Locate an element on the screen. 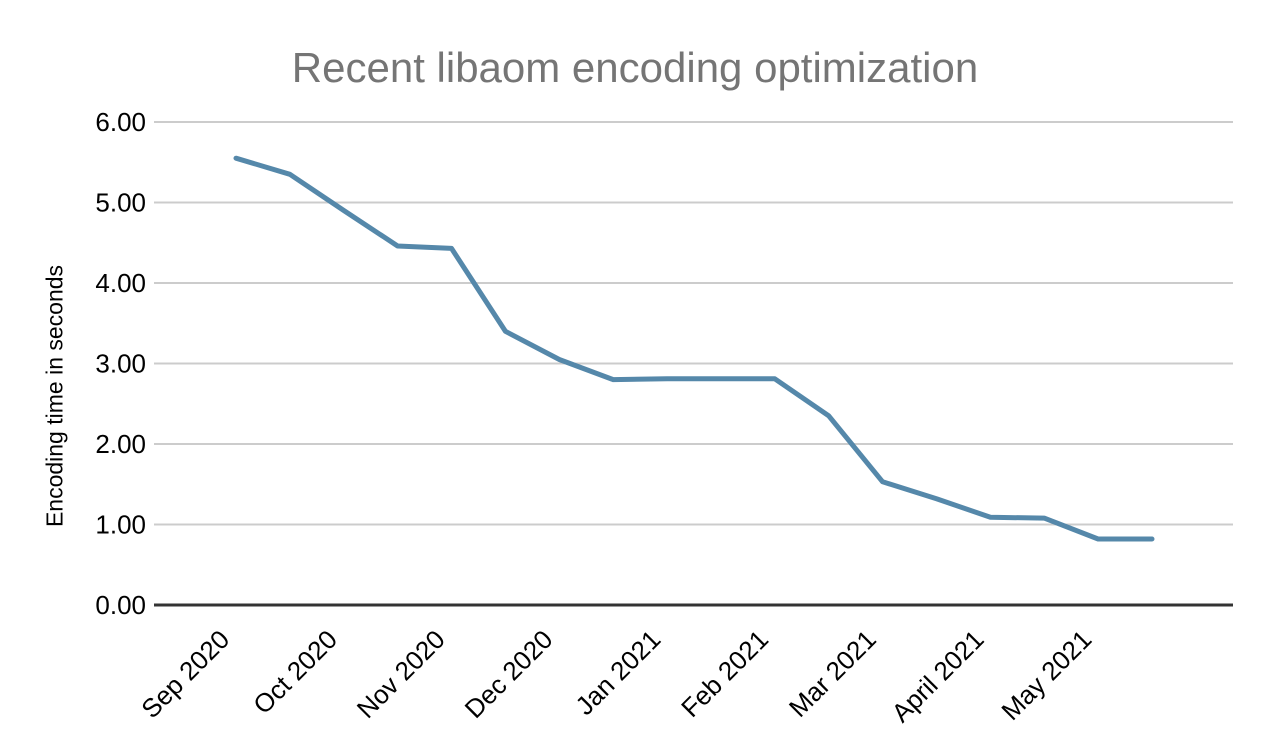 The height and width of the screenshot is (742, 1270). y-tick-label: 1.00 is located at coordinates (120, 525).